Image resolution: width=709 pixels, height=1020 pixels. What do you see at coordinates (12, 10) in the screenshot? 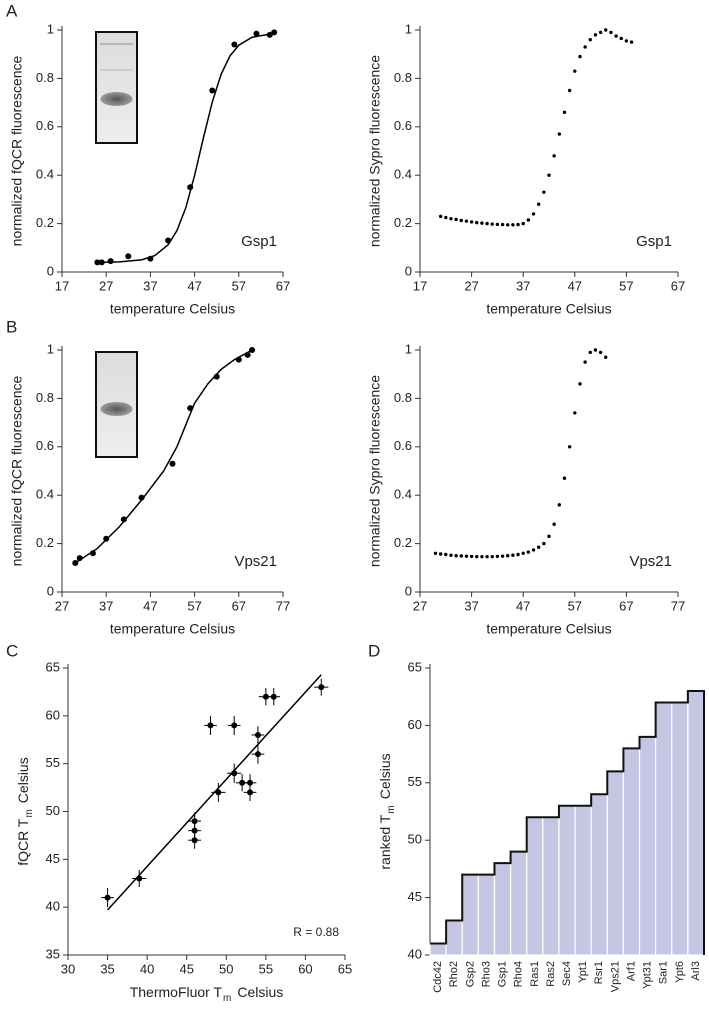
I see `panel-label: A` at bounding box center [12, 10].